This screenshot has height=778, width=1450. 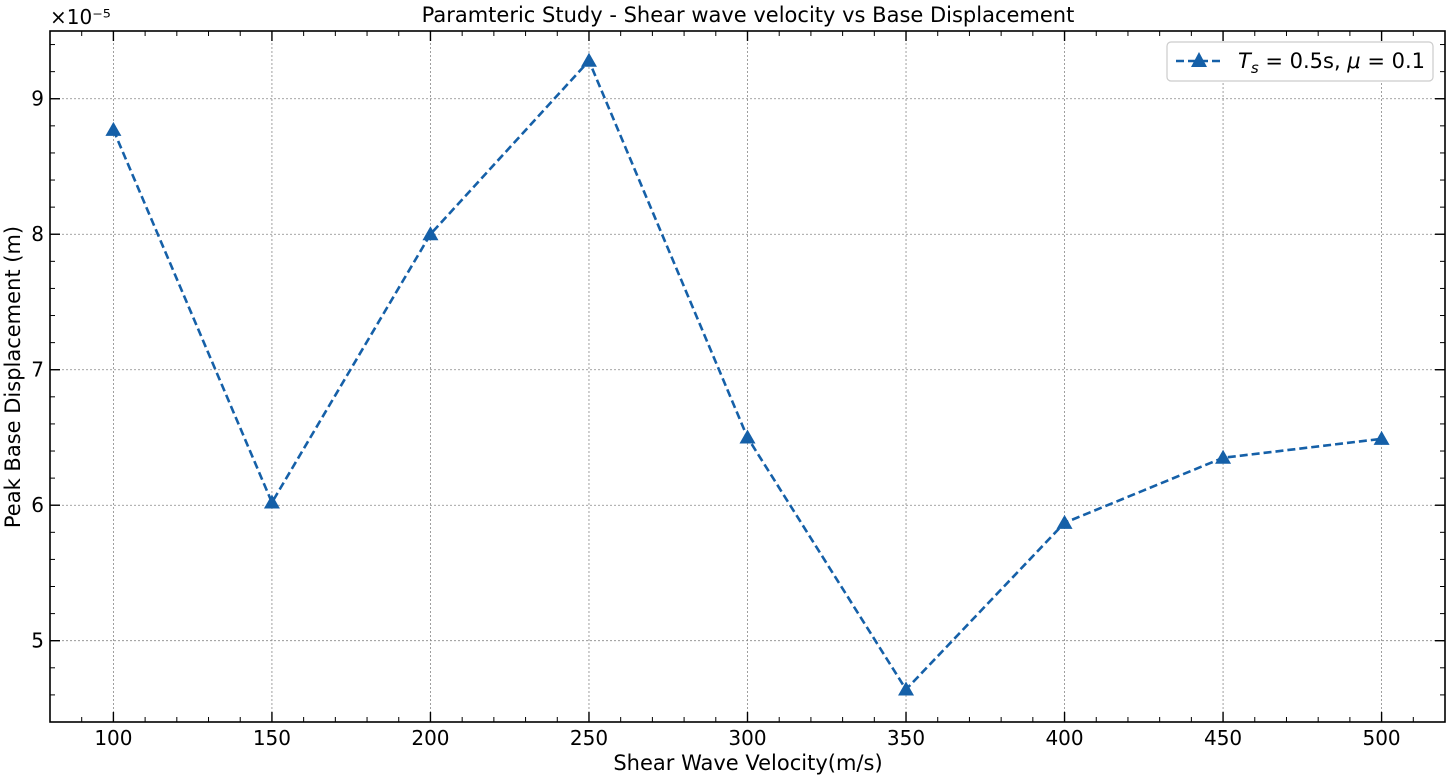 What do you see at coordinates (37, 505) in the screenshot?
I see `y-tick-label: 6` at bounding box center [37, 505].